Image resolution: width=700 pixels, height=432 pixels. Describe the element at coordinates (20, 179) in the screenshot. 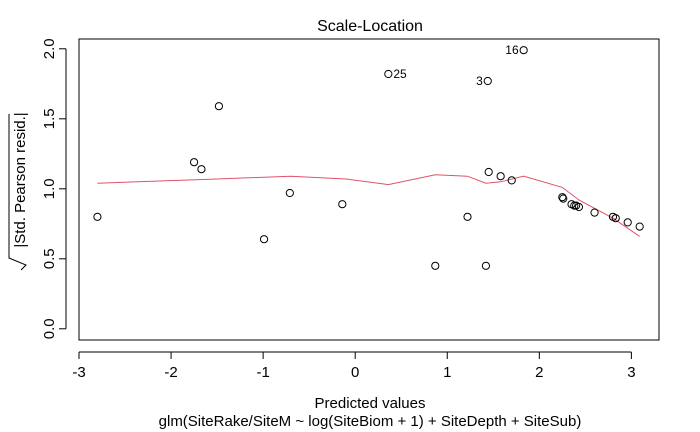

I see `y-axis-label-text: |Std. Pearson resid.|` at that location.